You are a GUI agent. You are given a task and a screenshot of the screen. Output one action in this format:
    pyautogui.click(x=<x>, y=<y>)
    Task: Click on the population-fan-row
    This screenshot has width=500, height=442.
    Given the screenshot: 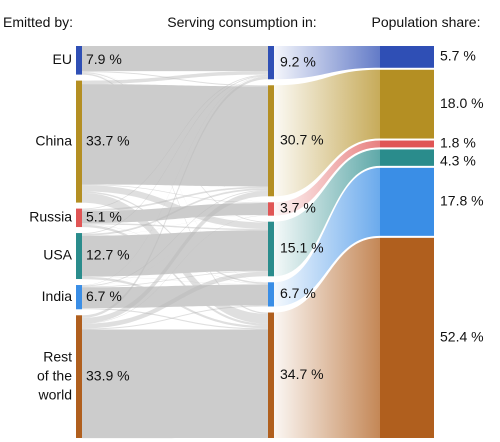 What is the action you would take?
    pyautogui.click(x=327, y=337)
    